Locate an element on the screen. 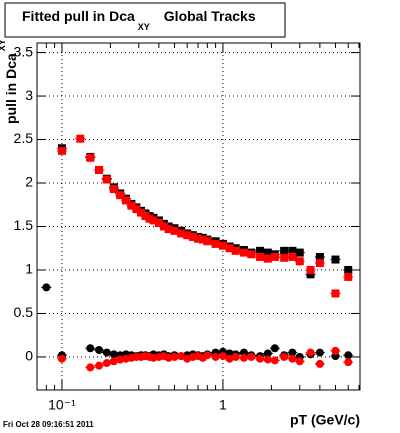 The image size is (400, 433). y-tick-label: 2 is located at coordinates (29, 182).